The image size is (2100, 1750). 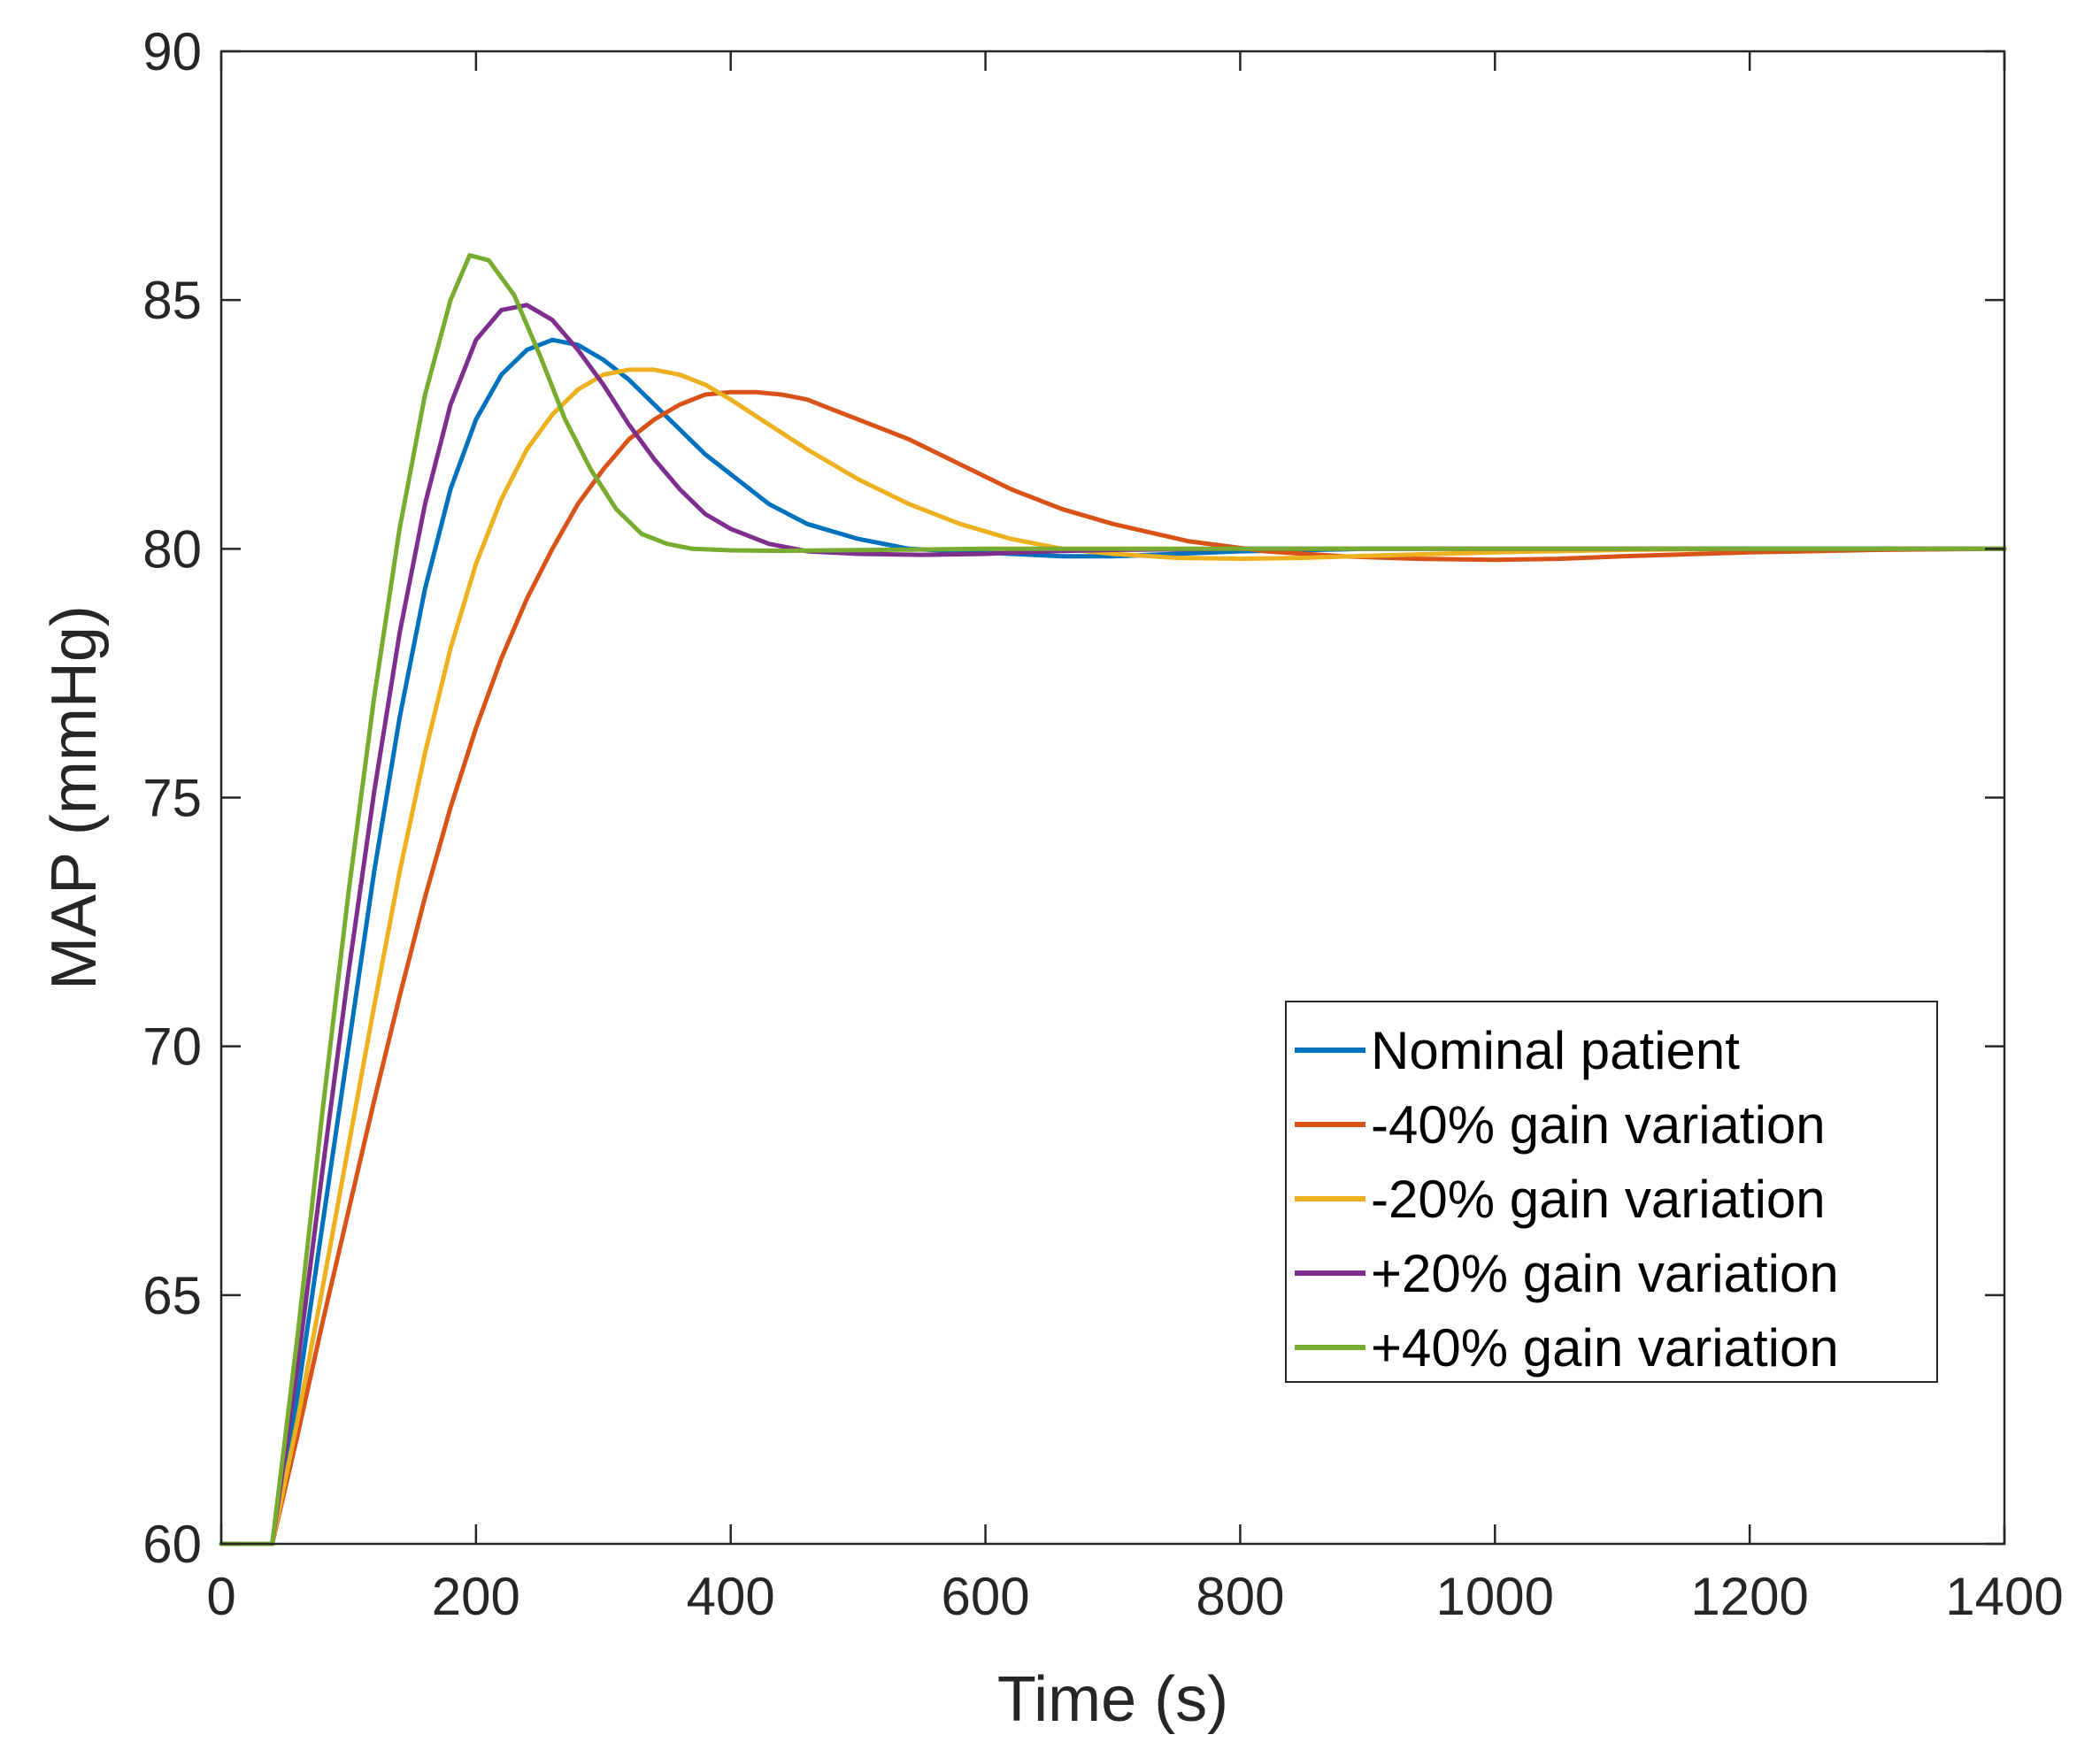 I want to click on y-tick-label: 85, so click(x=172, y=300).